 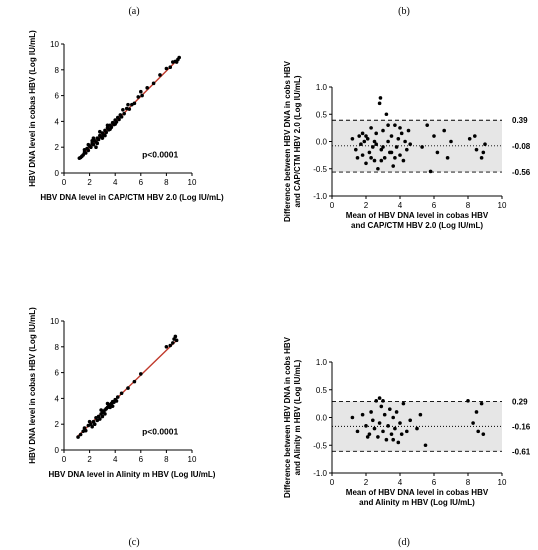 What do you see at coordinates (297, 417) in the screenshot?
I see `y-axis-title-line: and Alinity m HBV (Log IU/mL)` at bounding box center [297, 417].